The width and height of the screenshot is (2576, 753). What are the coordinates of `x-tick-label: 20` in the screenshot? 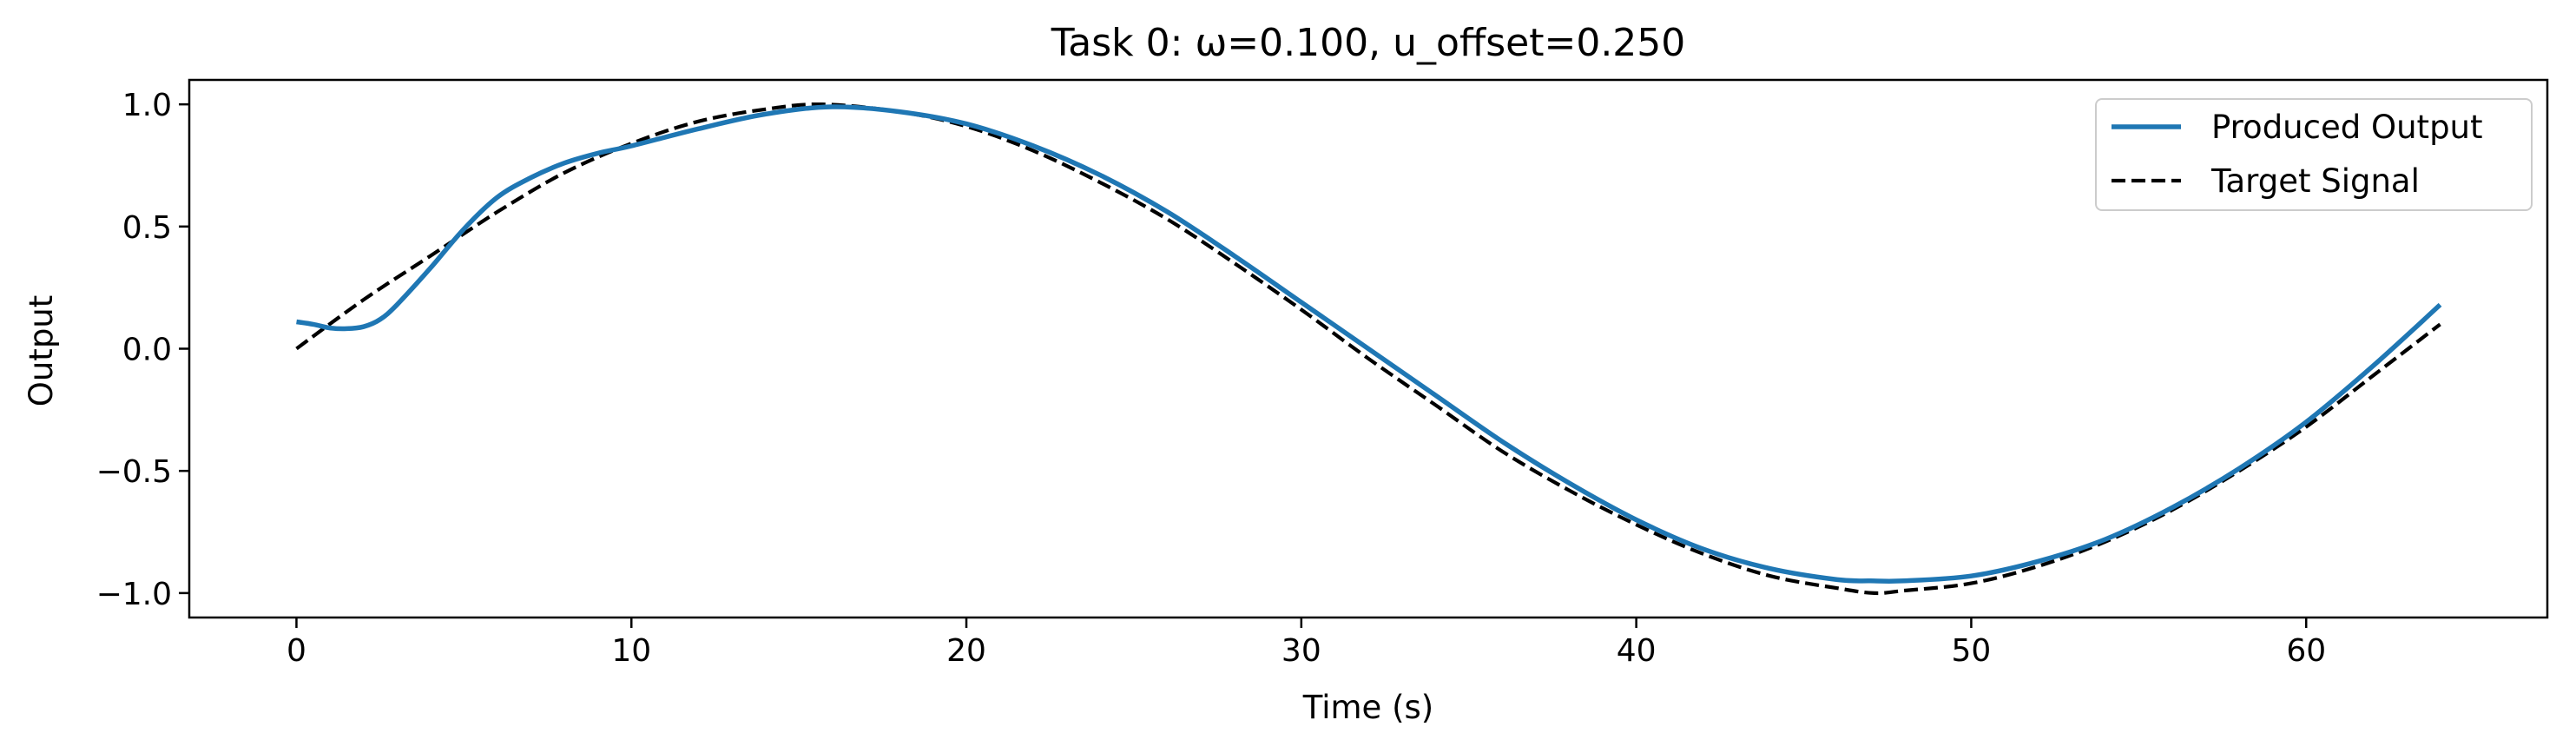 It's located at (966, 651).